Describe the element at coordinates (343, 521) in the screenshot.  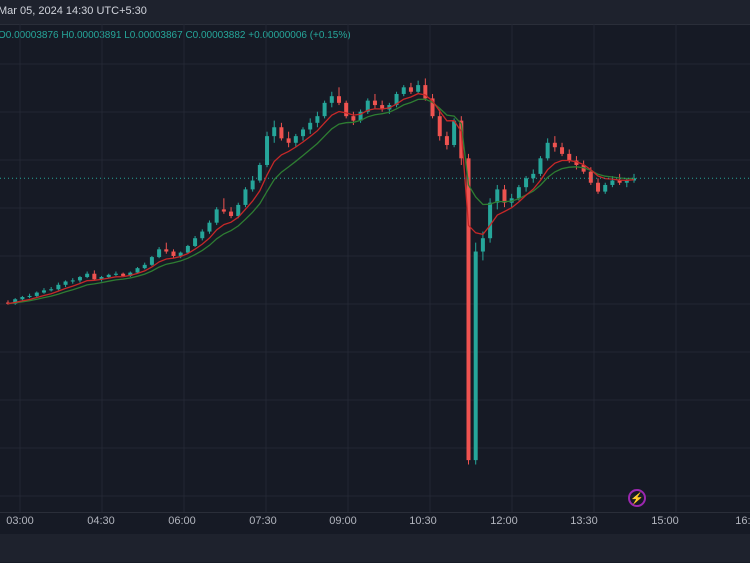
I see `x-axis-tick-label: 09:00` at that location.